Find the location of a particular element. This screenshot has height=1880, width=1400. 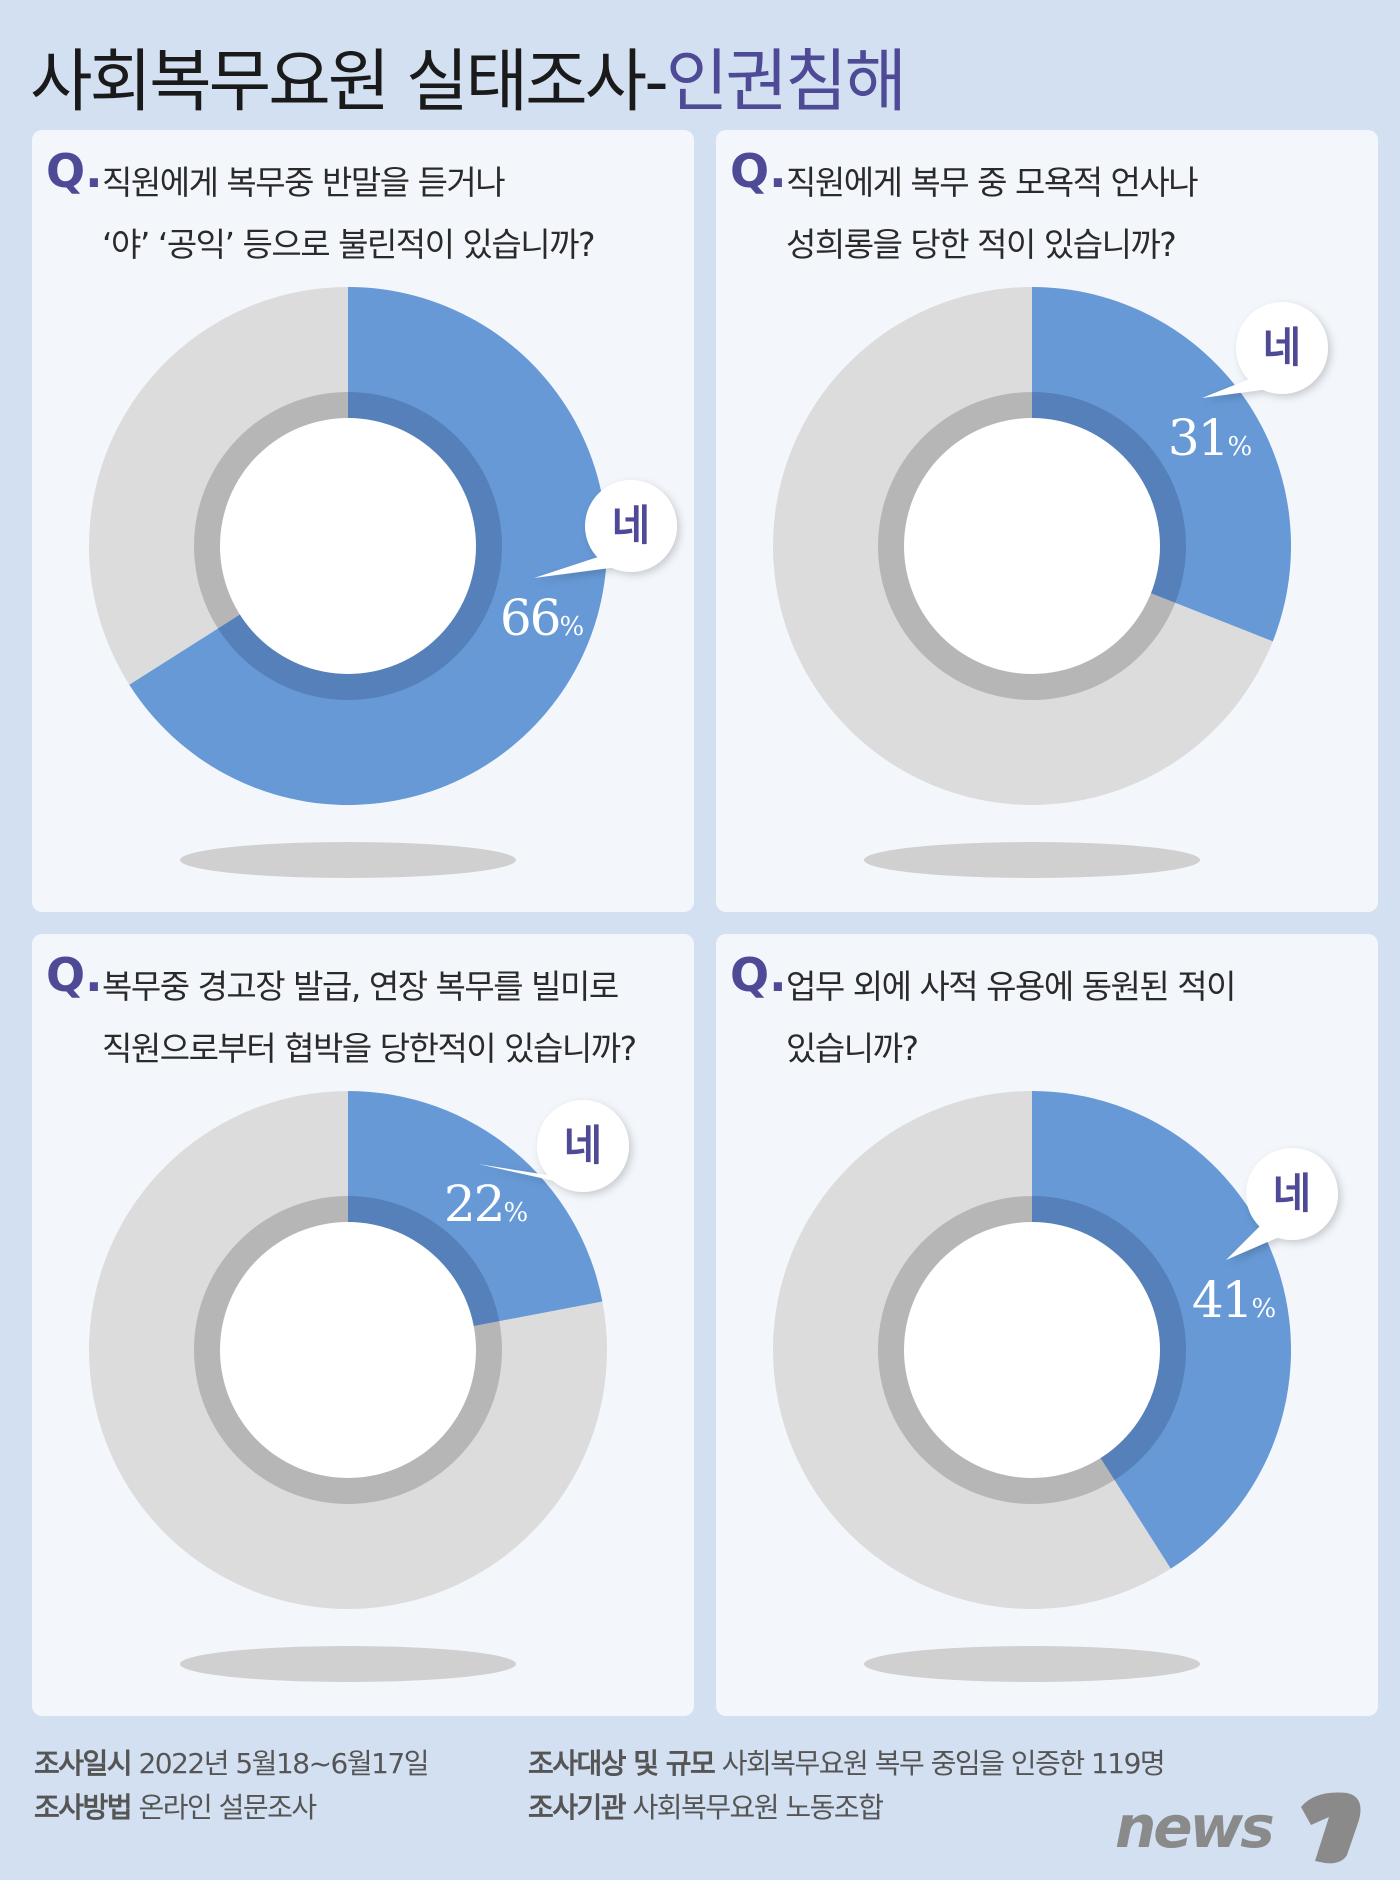

footer-org: 조사기관 사회복무요원 노동조합 is located at coordinates (706, 1806).